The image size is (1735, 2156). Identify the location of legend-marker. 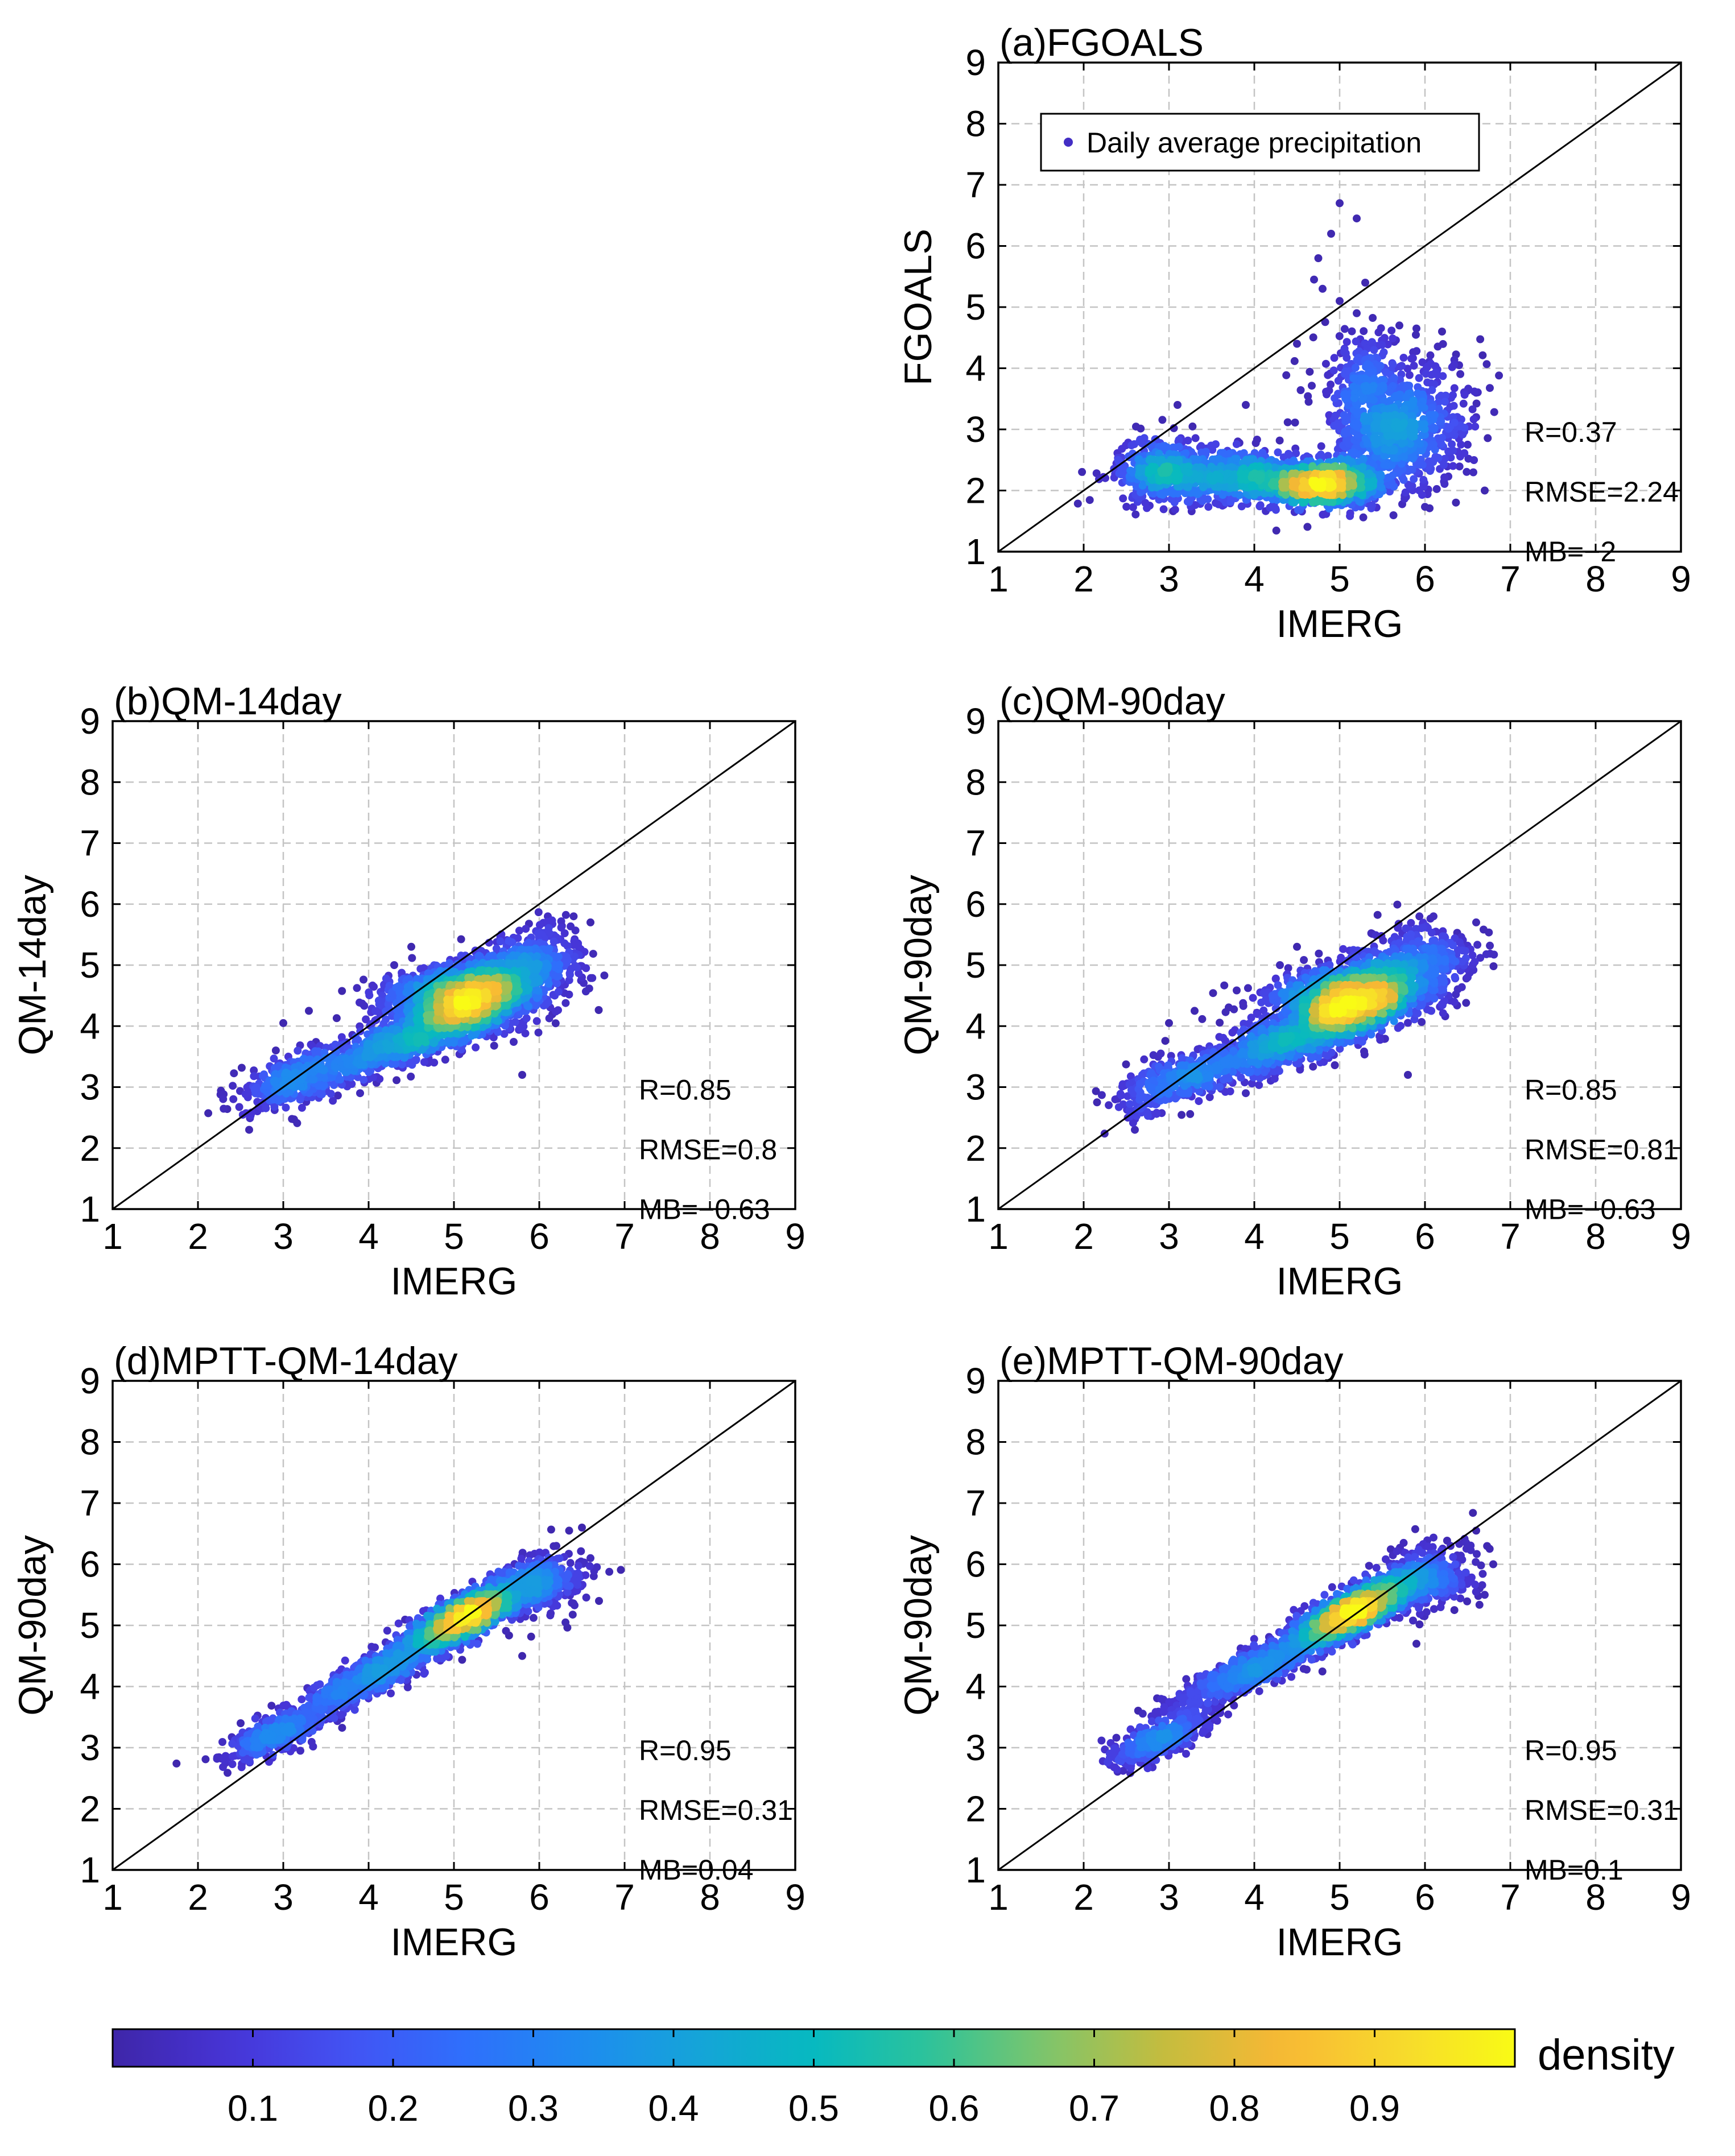
(1068, 142).